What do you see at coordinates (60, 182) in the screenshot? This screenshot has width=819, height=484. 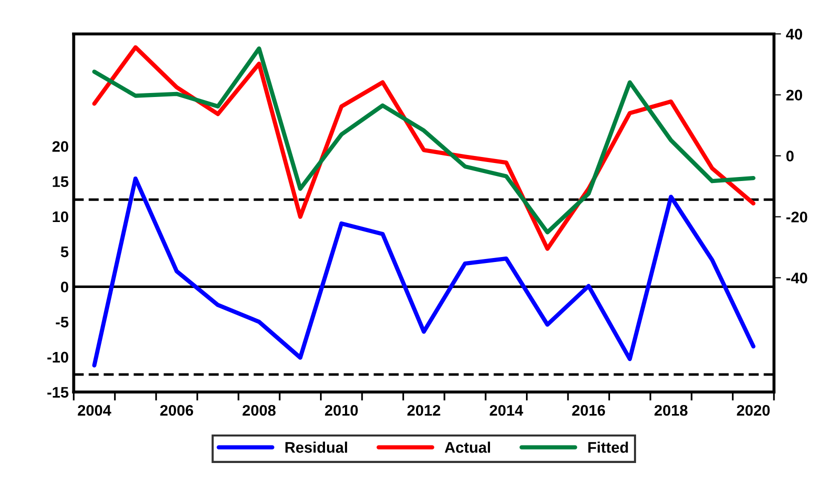 I see `y-tick-label: 15` at bounding box center [60, 182].